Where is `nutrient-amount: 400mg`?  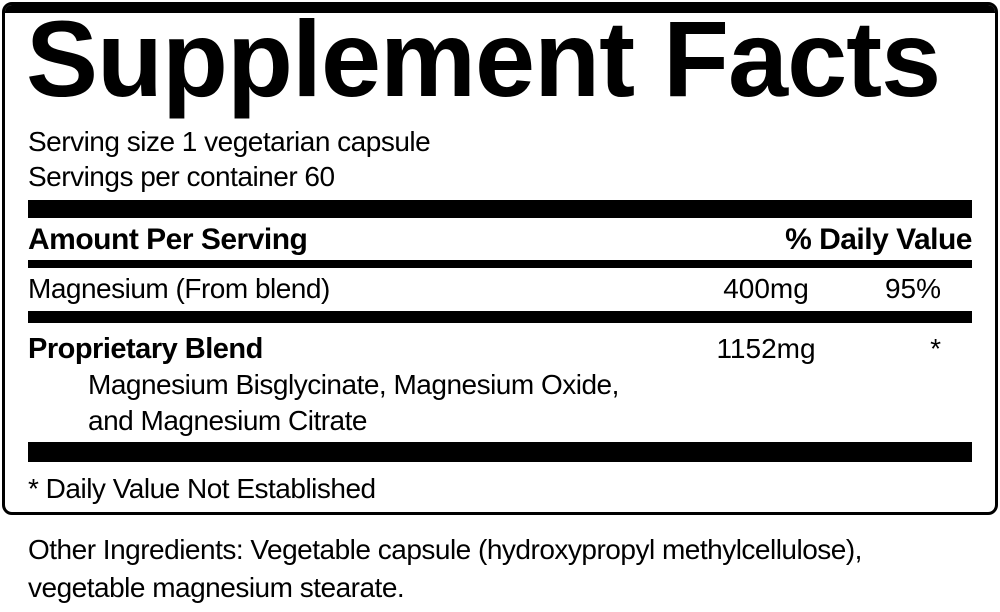
nutrient-amount: 400mg is located at coordinates (766, 288).